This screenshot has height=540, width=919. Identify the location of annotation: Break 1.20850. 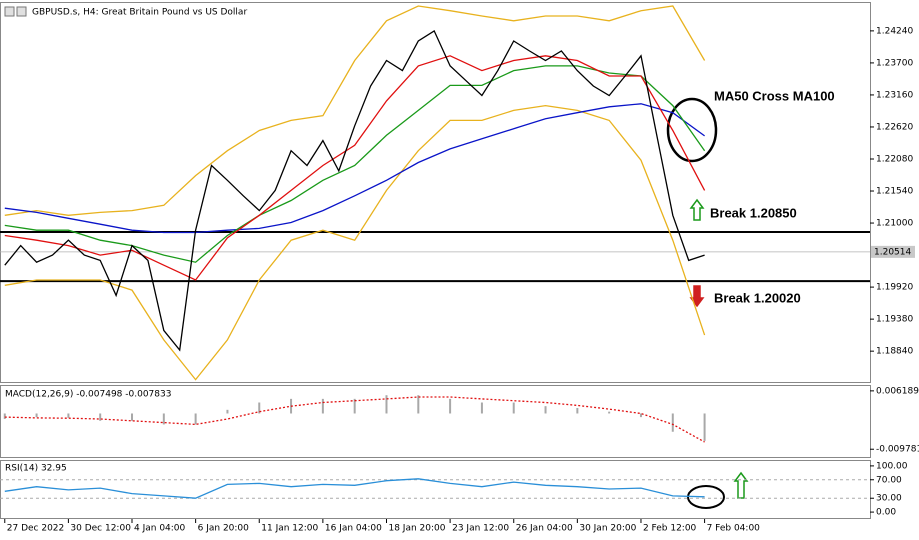
(753, 212).